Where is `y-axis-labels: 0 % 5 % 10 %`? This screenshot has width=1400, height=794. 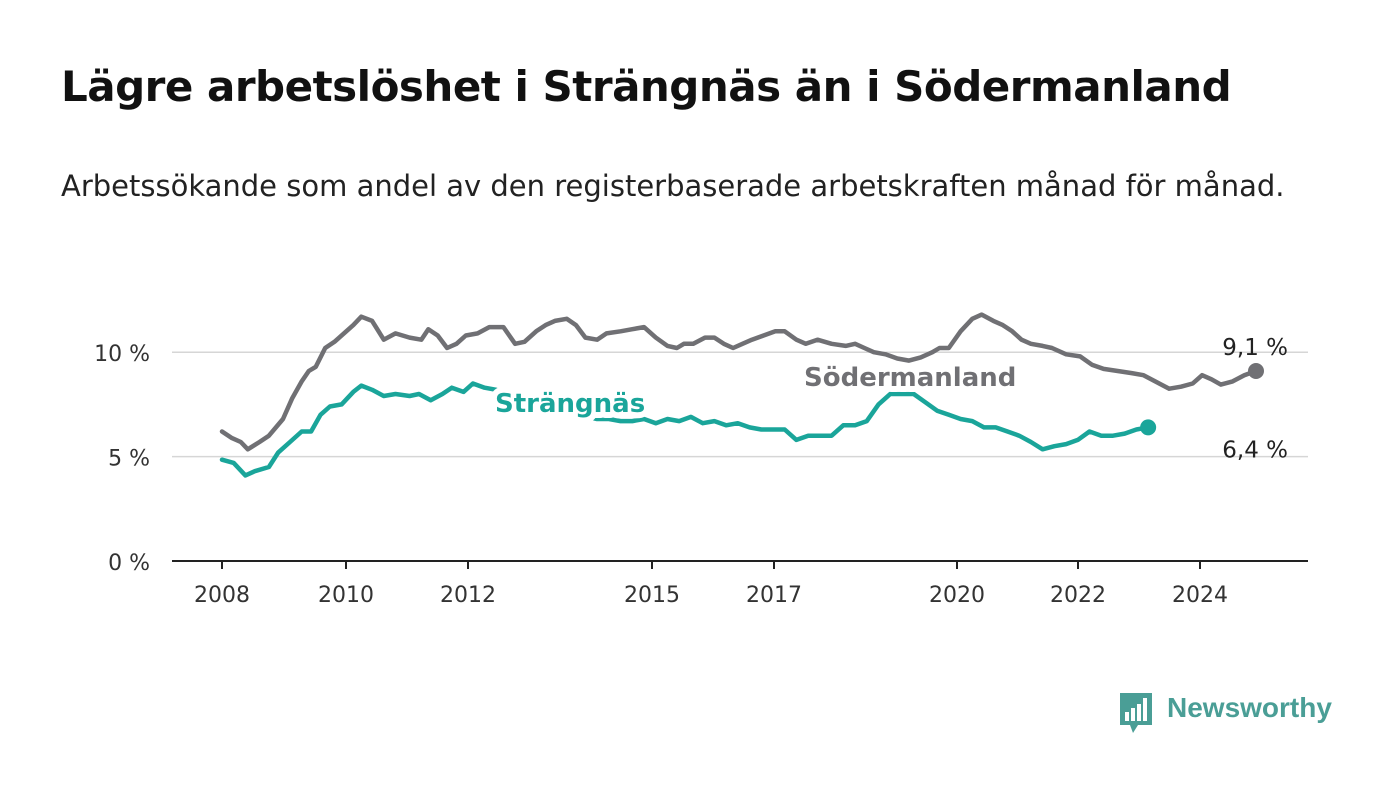 y-axis-labels: 0 % 5 % 10 % is located at coordinates (122, 459).